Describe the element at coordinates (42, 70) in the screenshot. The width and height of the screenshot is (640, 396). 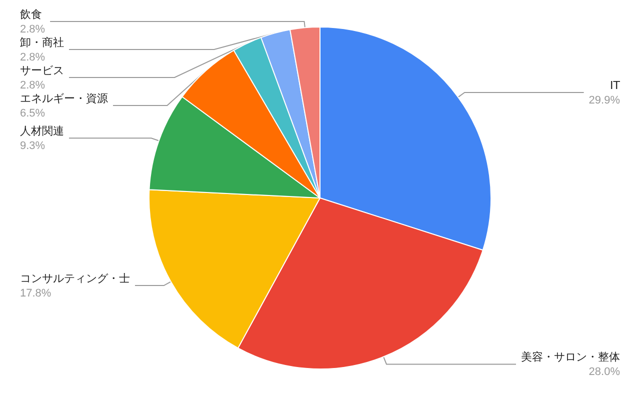
I see `slice-label: サービス` at that location.